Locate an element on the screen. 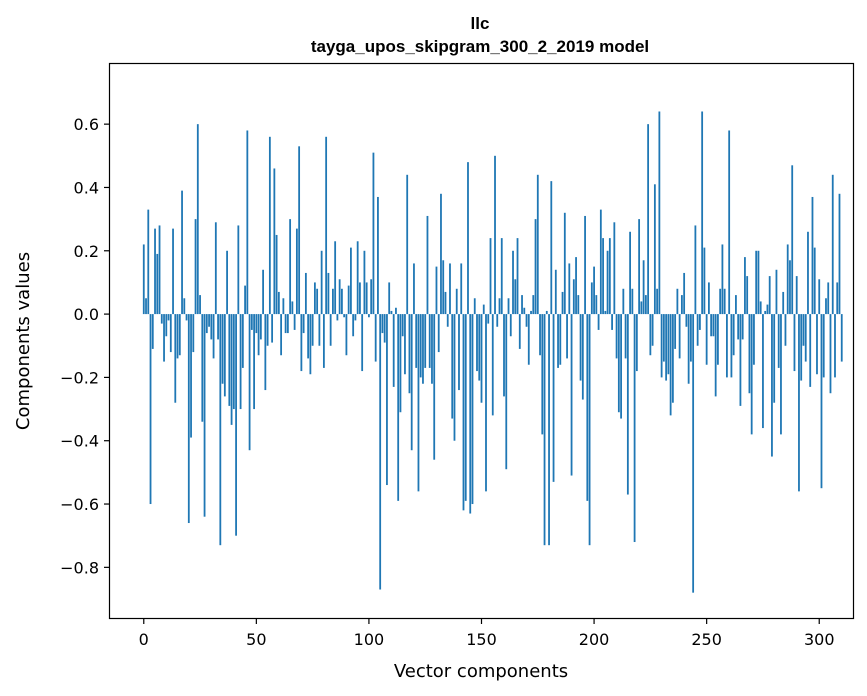  chart-subtitle: tayga_upos_skipgram_300_2_2019 model is located at coordinates (480, 46).